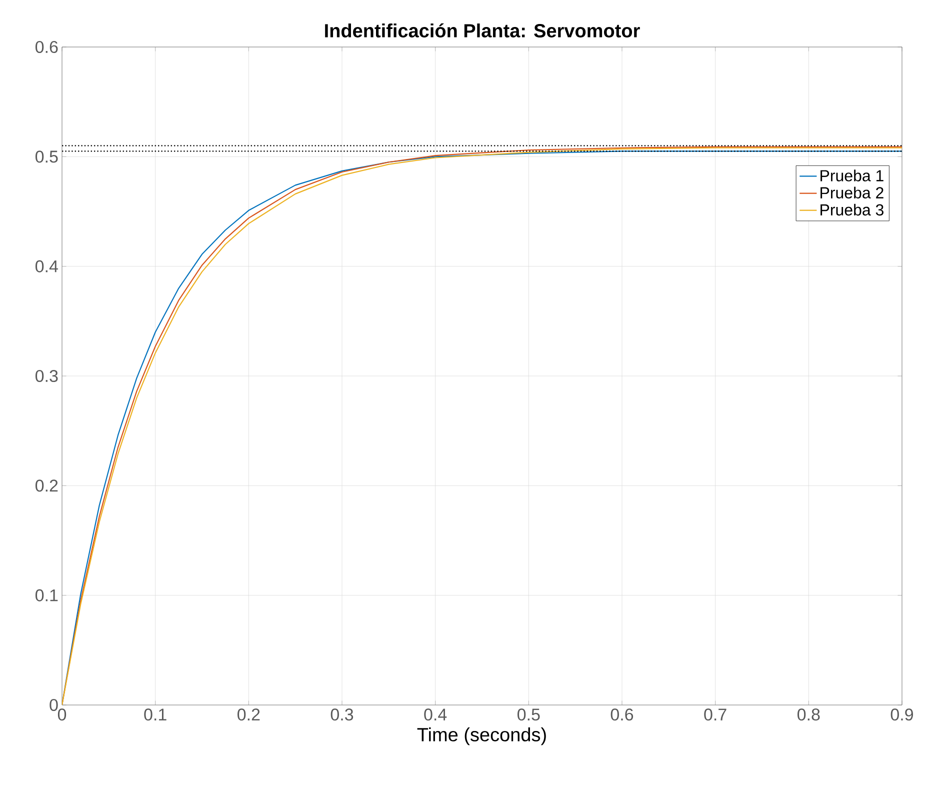  What do you see at coordinates (155, 714) in the screenshot?
I see `x-tick-label: 0.1` at bounding box center [155, 714].